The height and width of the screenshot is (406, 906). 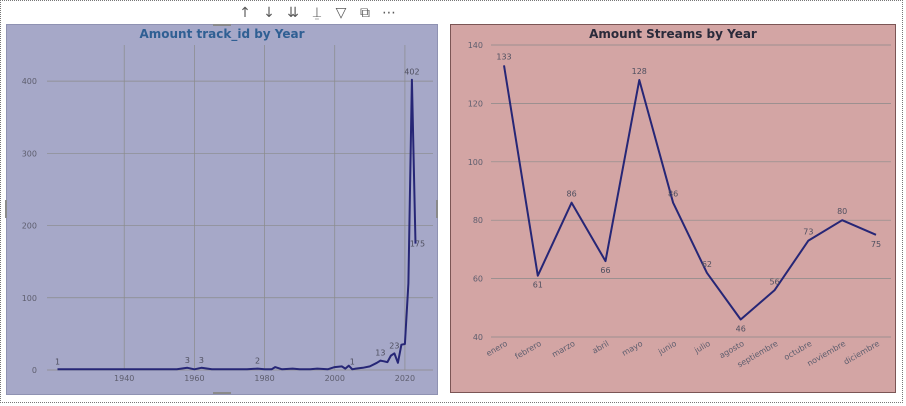 What do you see at coordinates (29, 153) in the screenshot?
I see `y-tick-label: 300` at bounding box center [29, 153].